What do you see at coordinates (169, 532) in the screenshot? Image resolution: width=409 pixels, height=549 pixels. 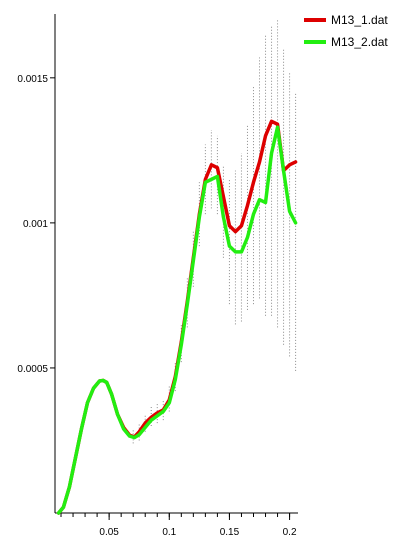 I see `x-tick-label: 0.1` at bounding box center [169, 532].